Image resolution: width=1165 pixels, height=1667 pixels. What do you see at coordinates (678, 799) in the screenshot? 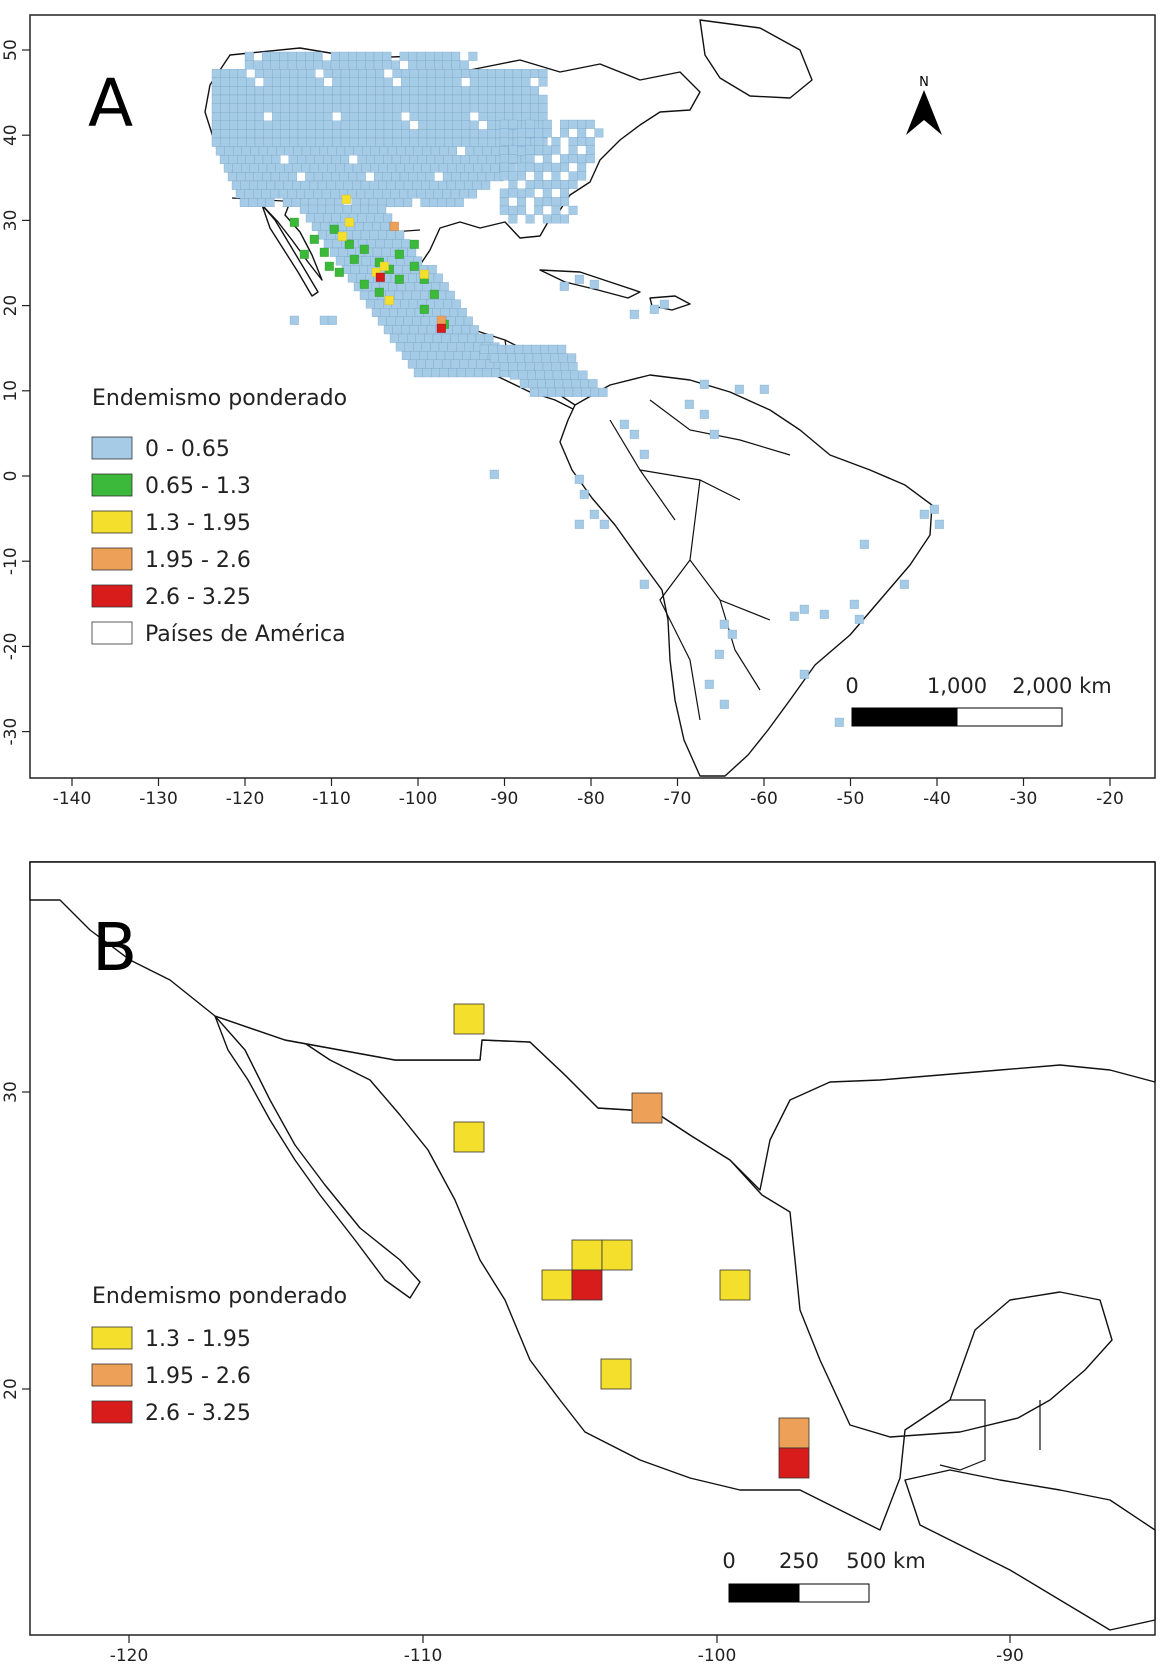
I see `x-tick-label-a: -70` at bounding box center [678, 799].